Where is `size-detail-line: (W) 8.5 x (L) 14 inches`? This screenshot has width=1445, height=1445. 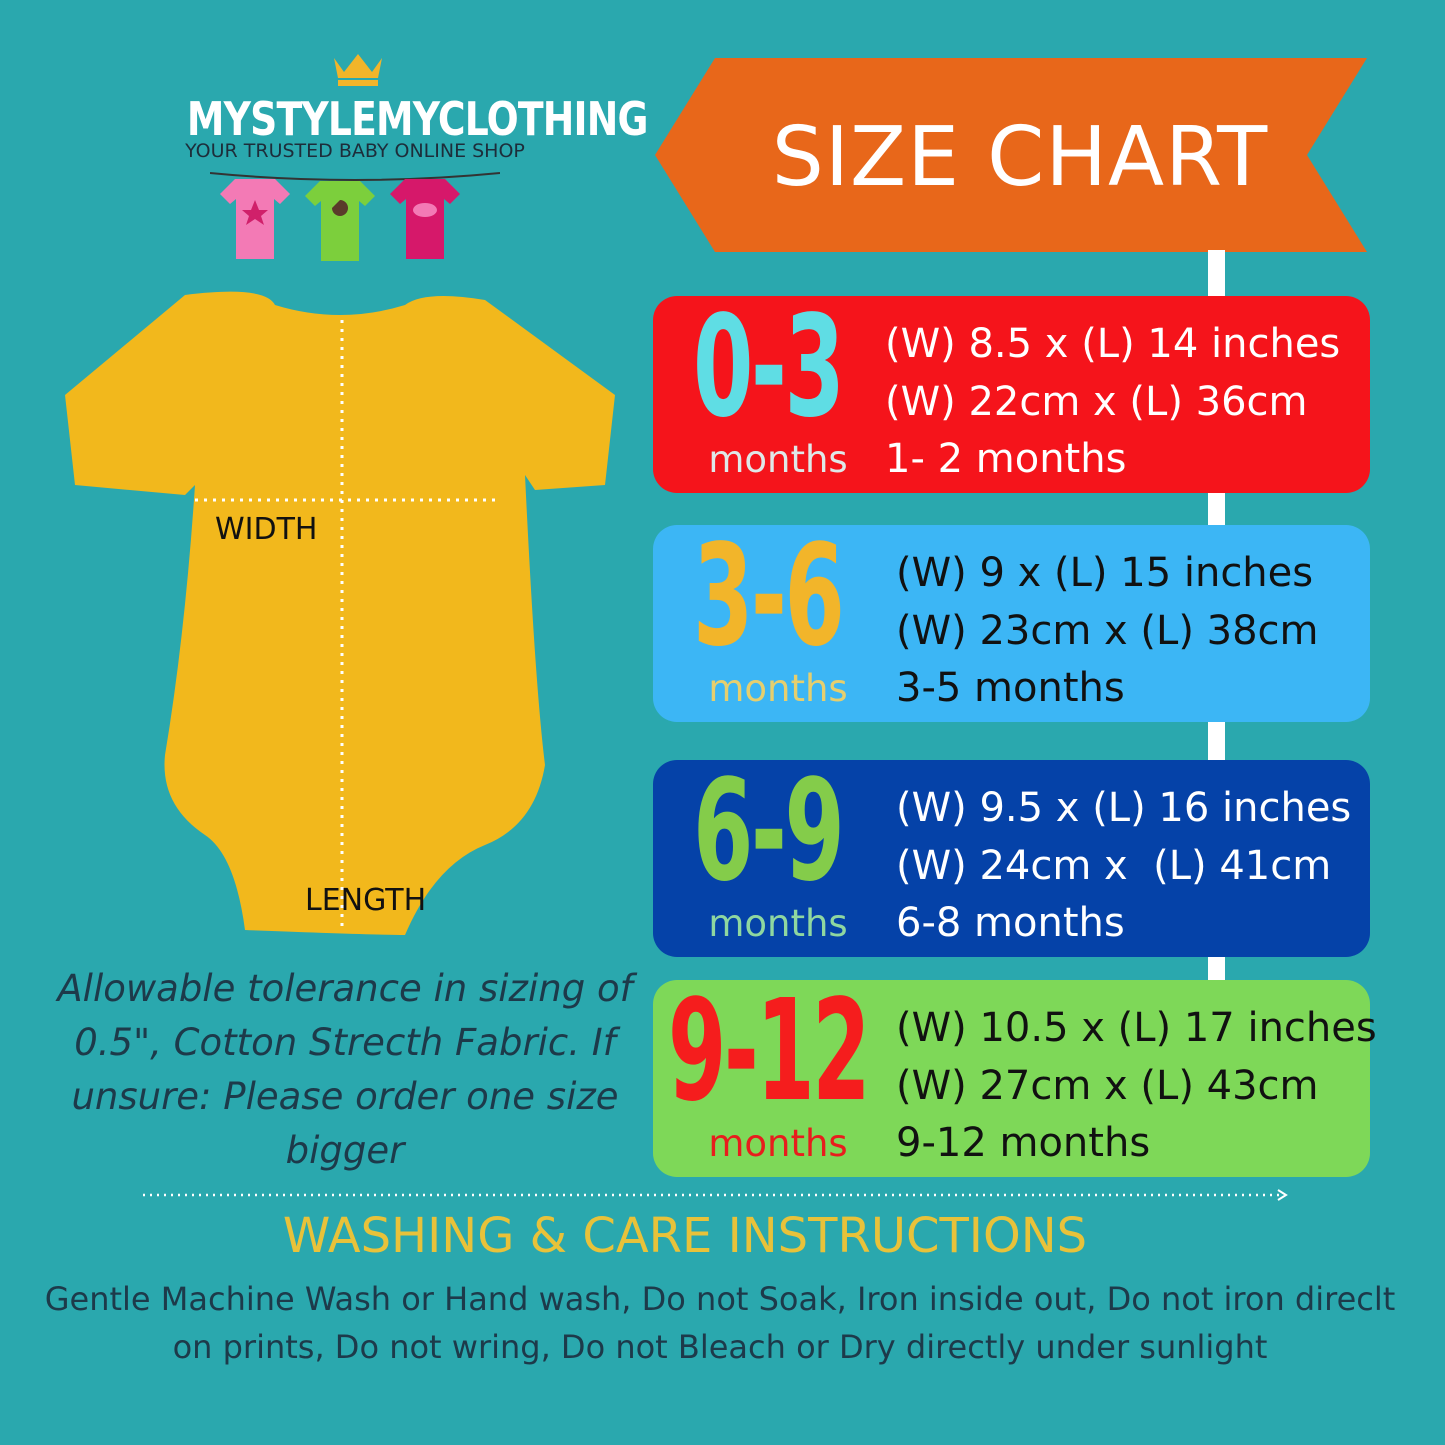 size-detail-line: (W) 8.5 x (L) 14 inches is located at coordinates (1113, 344).